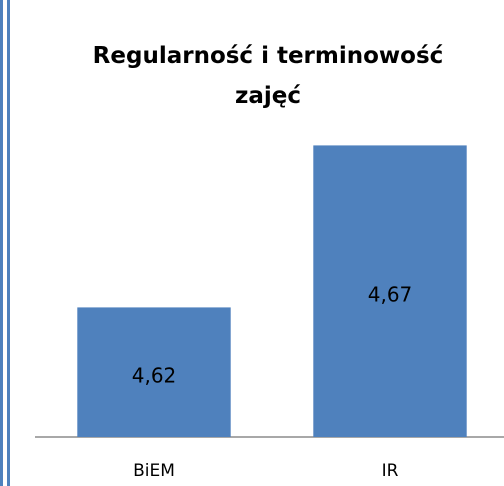 This screenshot has height=486, width=504. Describe the element at coordinates (390, 471) in the screenshot. I see `x-tick-label: IR` at that location.